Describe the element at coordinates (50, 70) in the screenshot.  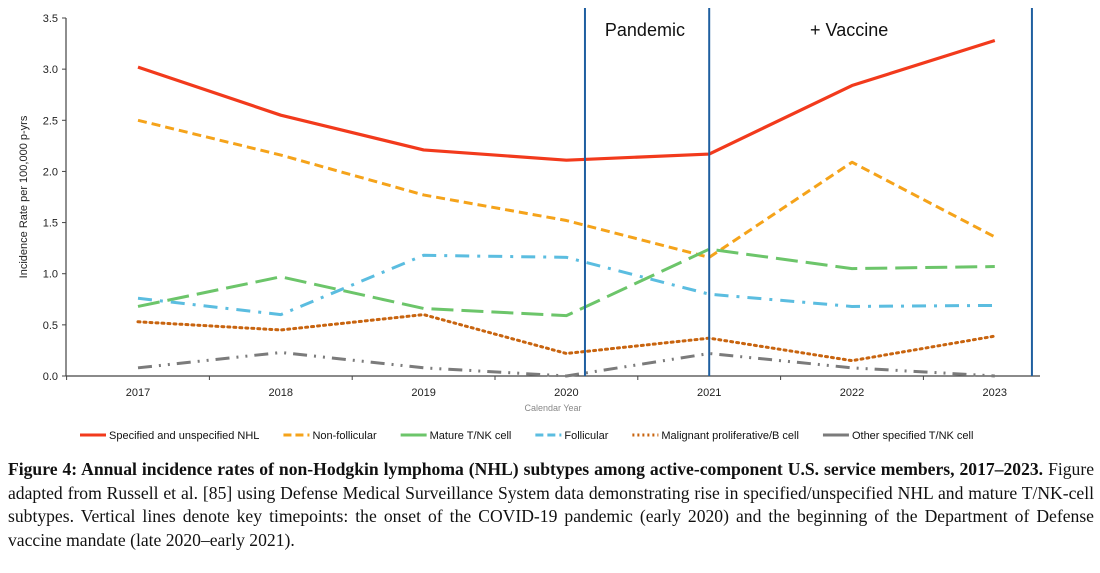
I see `y-tick-label: 3.0` at that location.